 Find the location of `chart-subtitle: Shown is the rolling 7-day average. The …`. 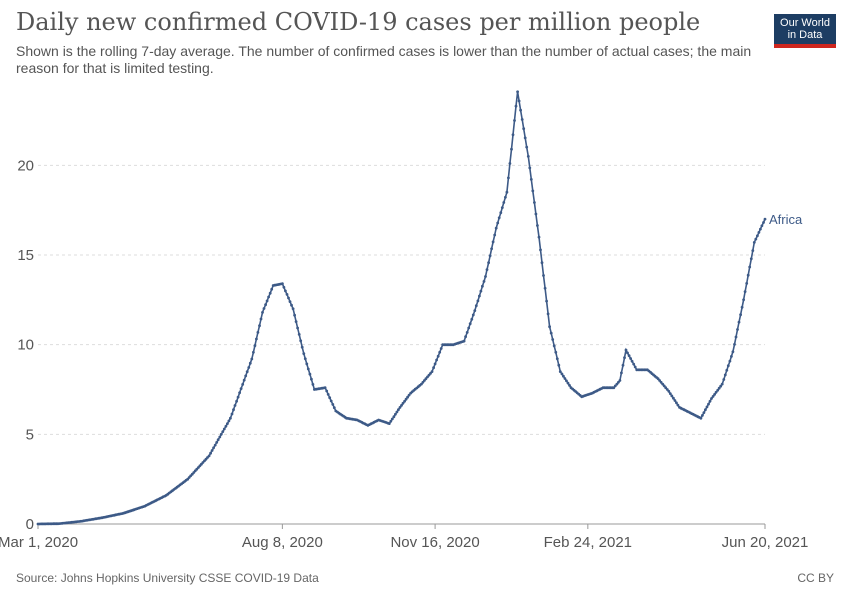

chart-subtitle: Shown is the rolling 7-day average. The … is located at coordinates (384, 59).